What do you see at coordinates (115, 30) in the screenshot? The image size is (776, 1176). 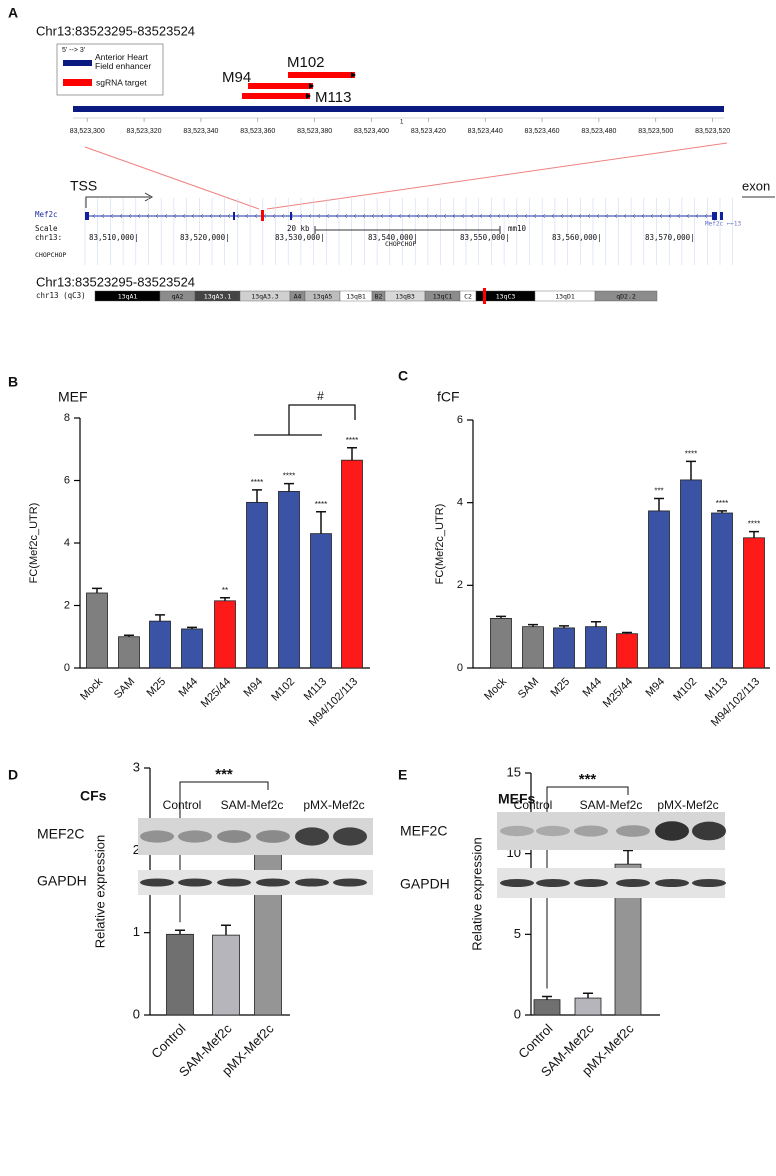 I see `region-title: Chr13:83523295-83523524` at bounding box center [115, 30].